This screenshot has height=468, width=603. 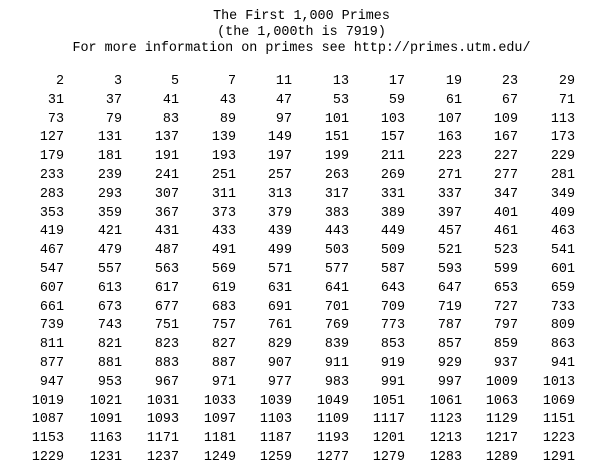 What do you see at coordinates (166, 326) in the screenshot?
I see `prime-cell: 751` at bounding box center [166, 326].